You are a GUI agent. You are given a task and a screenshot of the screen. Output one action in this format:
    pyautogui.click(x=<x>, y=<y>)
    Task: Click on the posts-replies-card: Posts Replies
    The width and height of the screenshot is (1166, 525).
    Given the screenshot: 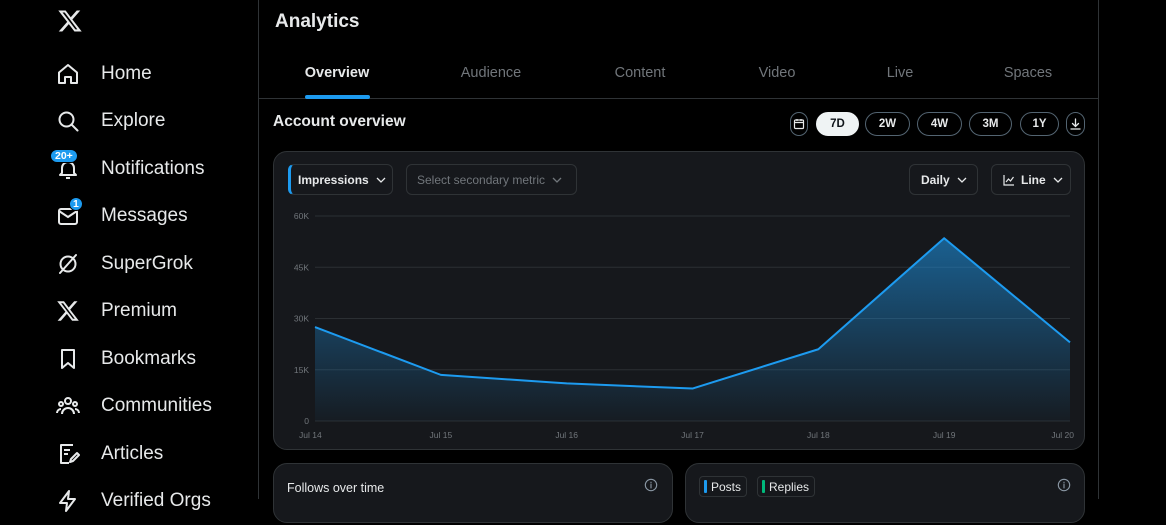 What is the action you would take?
    pyautogui.click(x=885, y=493)
    